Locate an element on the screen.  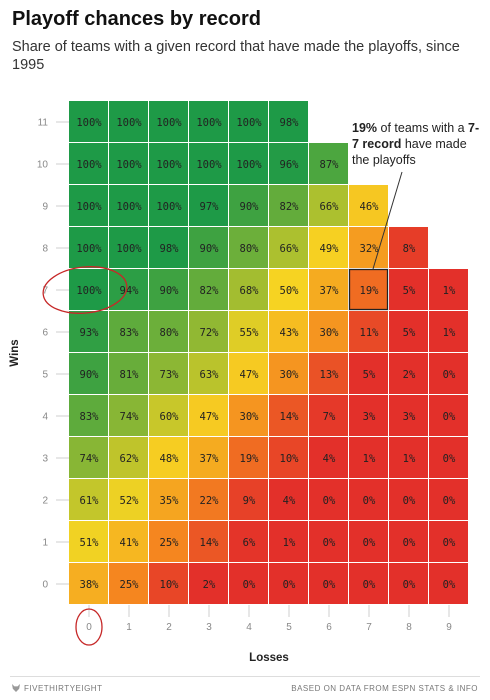
cell-value-label: 35% is located at coordinates (170, 501).